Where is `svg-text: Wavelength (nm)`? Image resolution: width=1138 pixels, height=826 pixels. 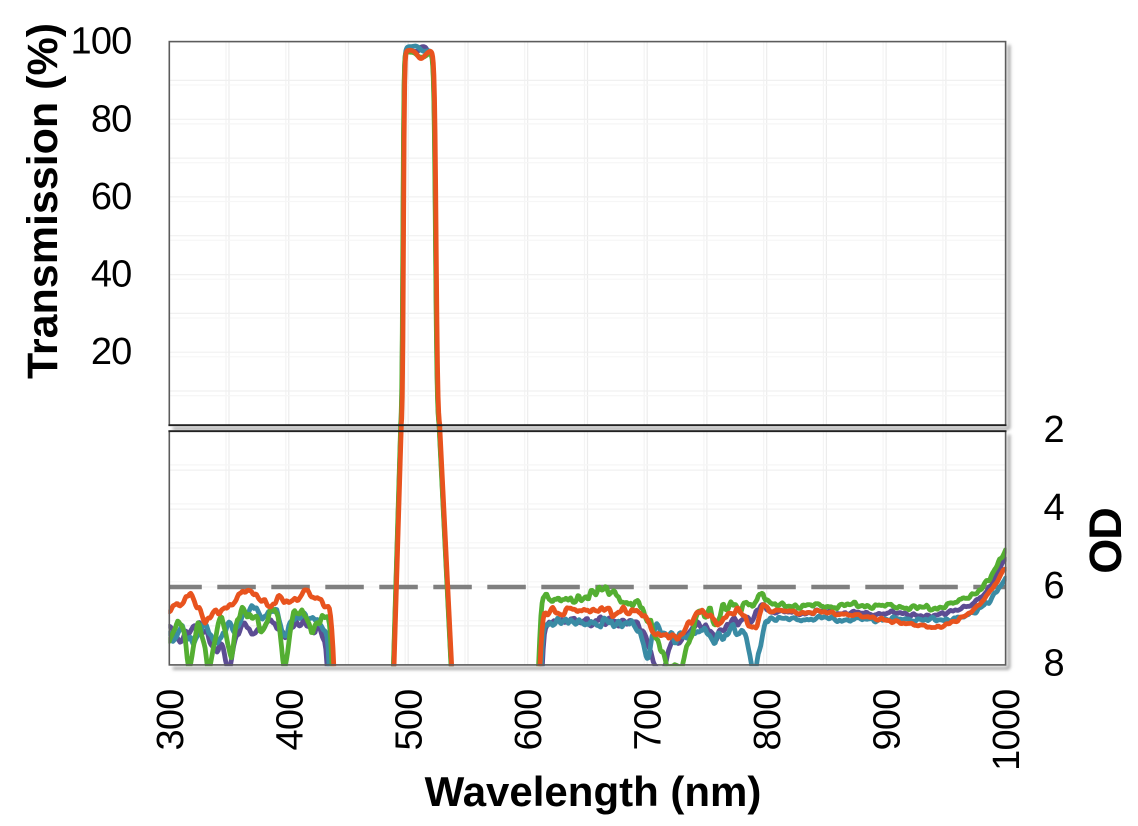
svg-text: Wavelength (nm) is located at coordinates (593, 791).